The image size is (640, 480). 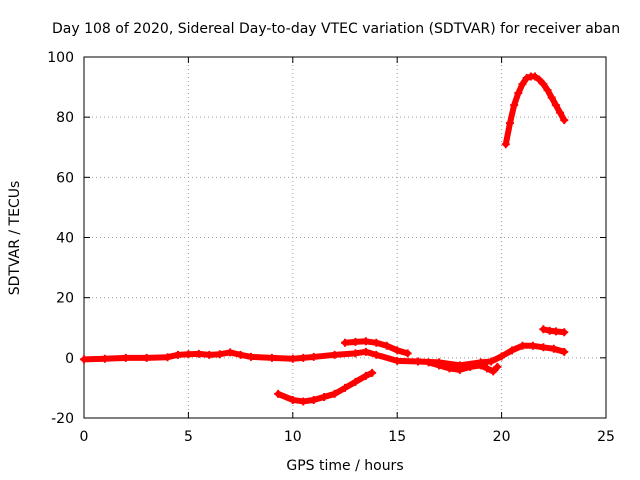 What do you see at coordinates (60, 58) in the screenshot?
I see `y-tick-label: 100` at bounding box center [60, 58].